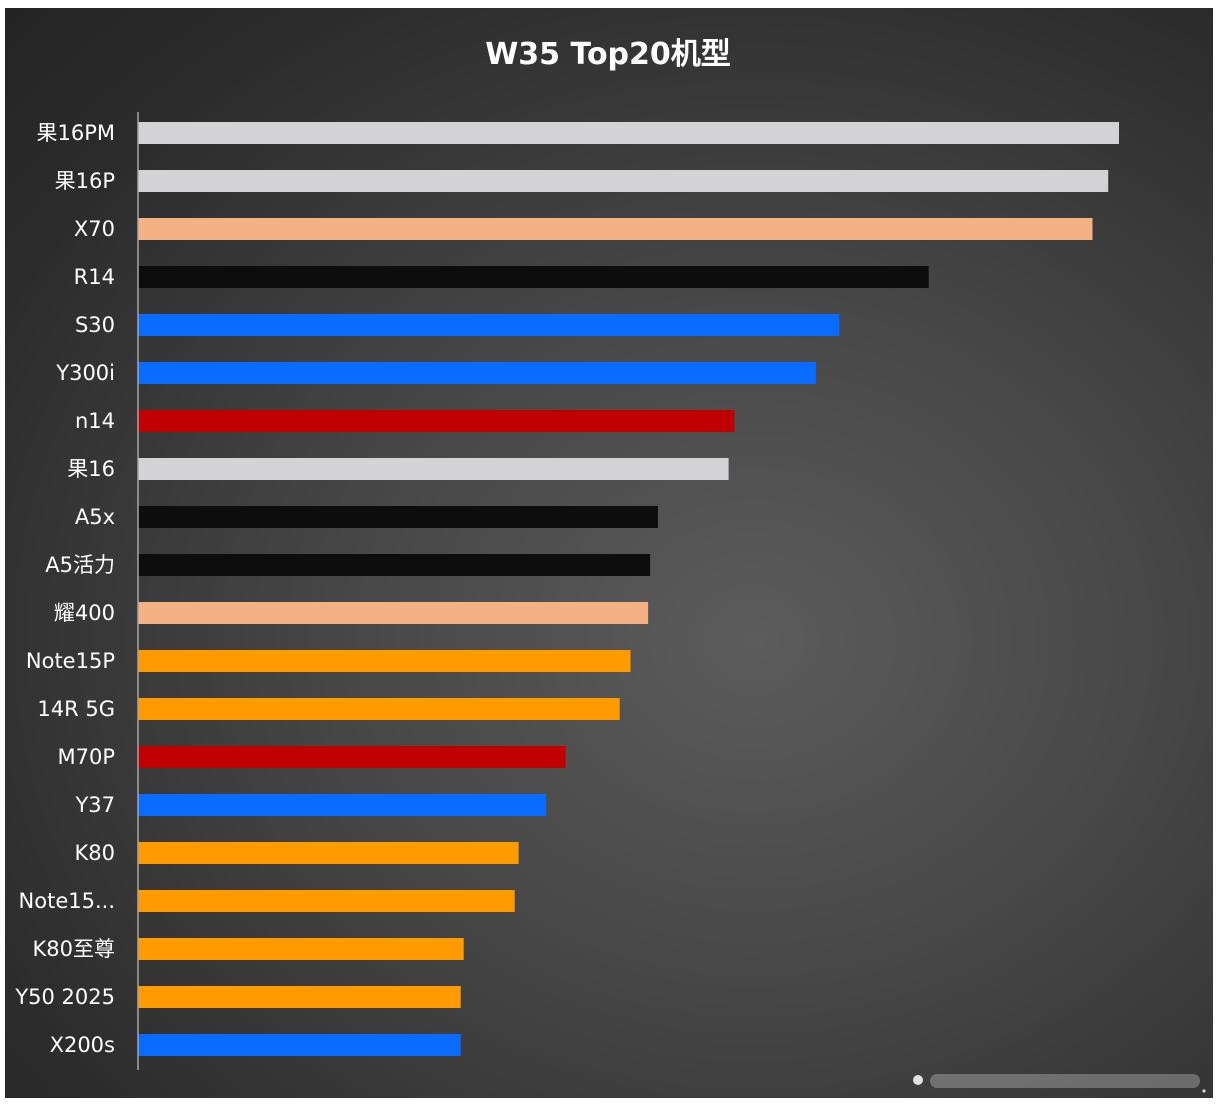 Image resolution: width=1218 pixels, height=1104 pixels. I want to click on category-label-2: 果16P, so click(85, 181).